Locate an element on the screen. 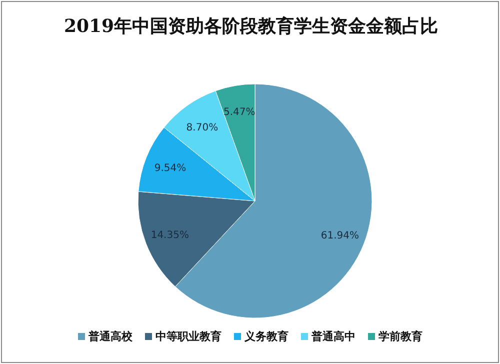  legend-label: 学前教育 is located at coordinates (400, 336).